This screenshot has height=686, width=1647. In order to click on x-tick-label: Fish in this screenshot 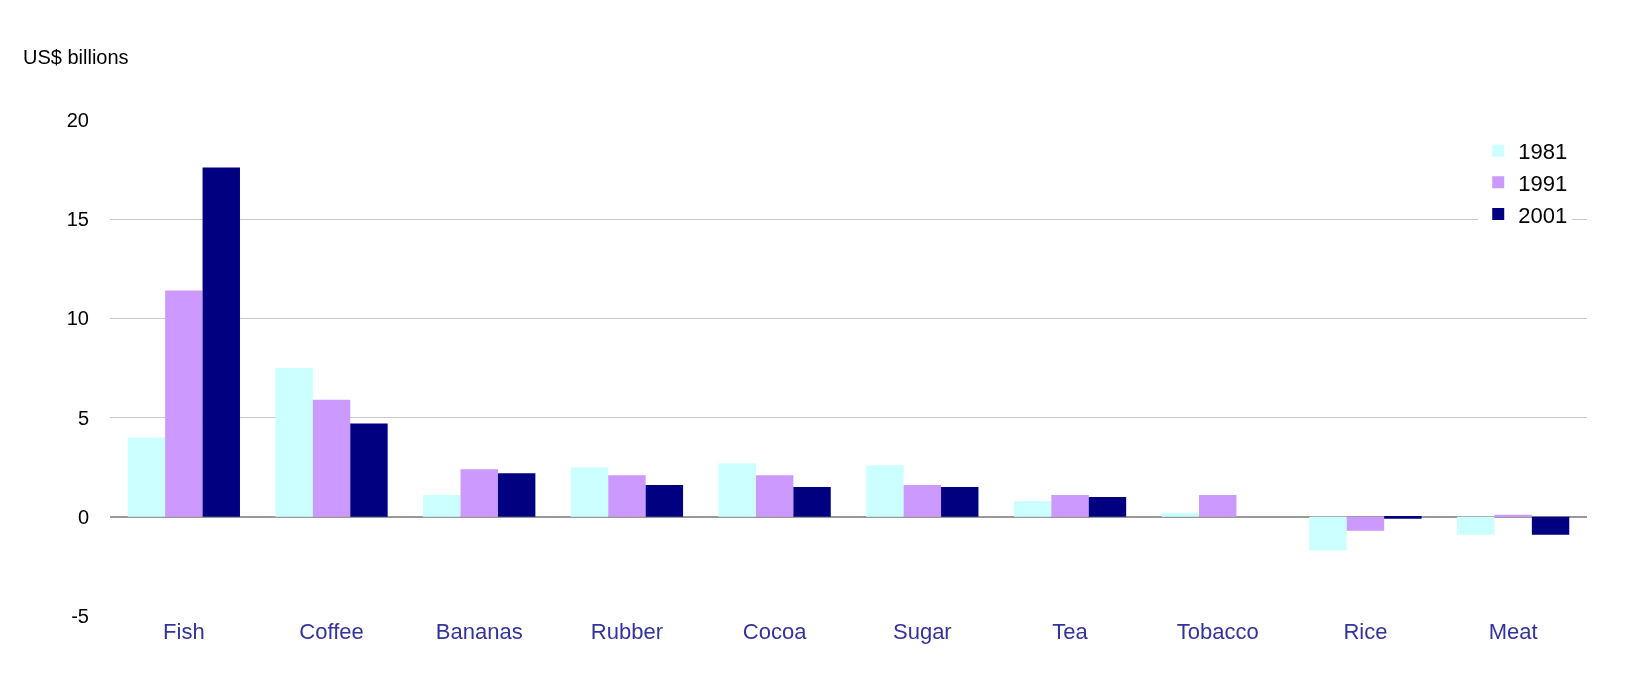, I will do `click(184, 631)`.